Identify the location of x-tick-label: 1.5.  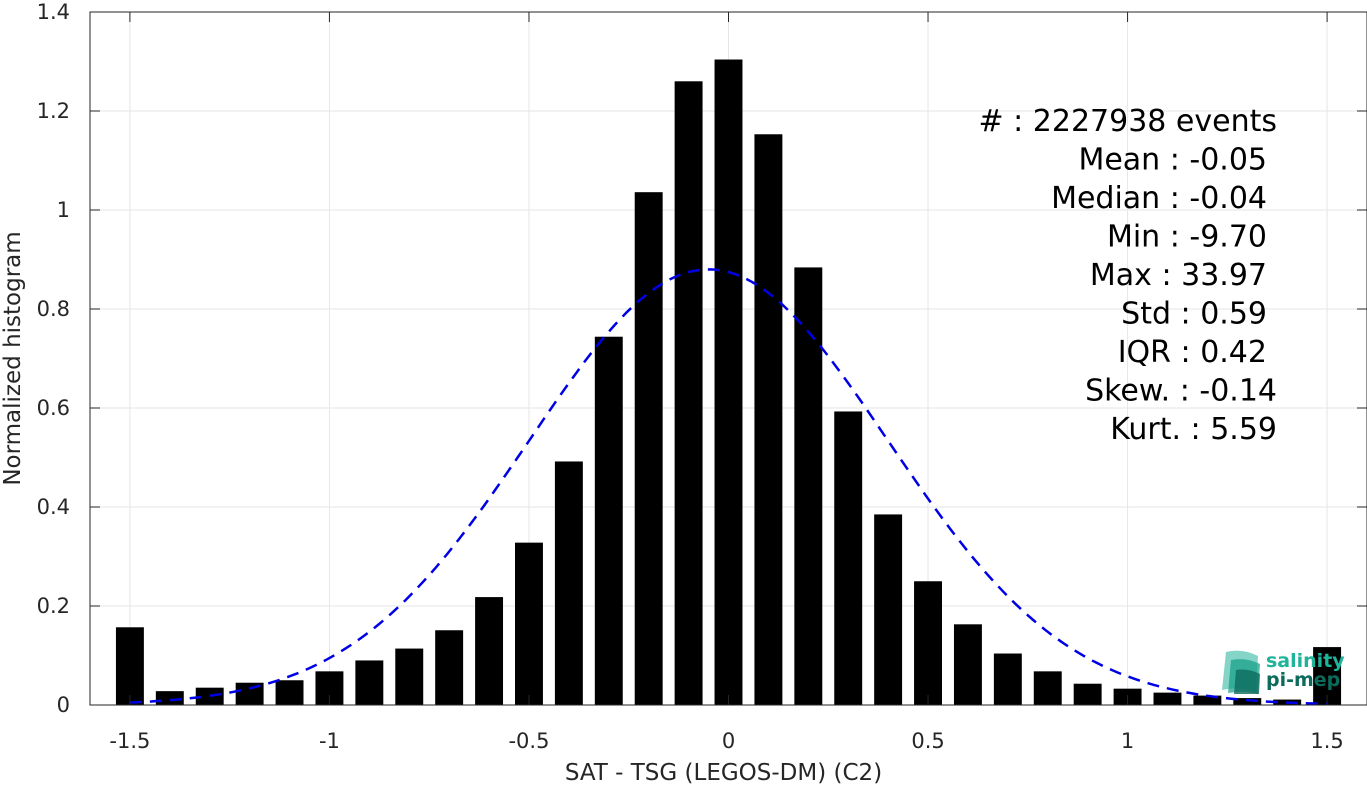
(1326, 741).